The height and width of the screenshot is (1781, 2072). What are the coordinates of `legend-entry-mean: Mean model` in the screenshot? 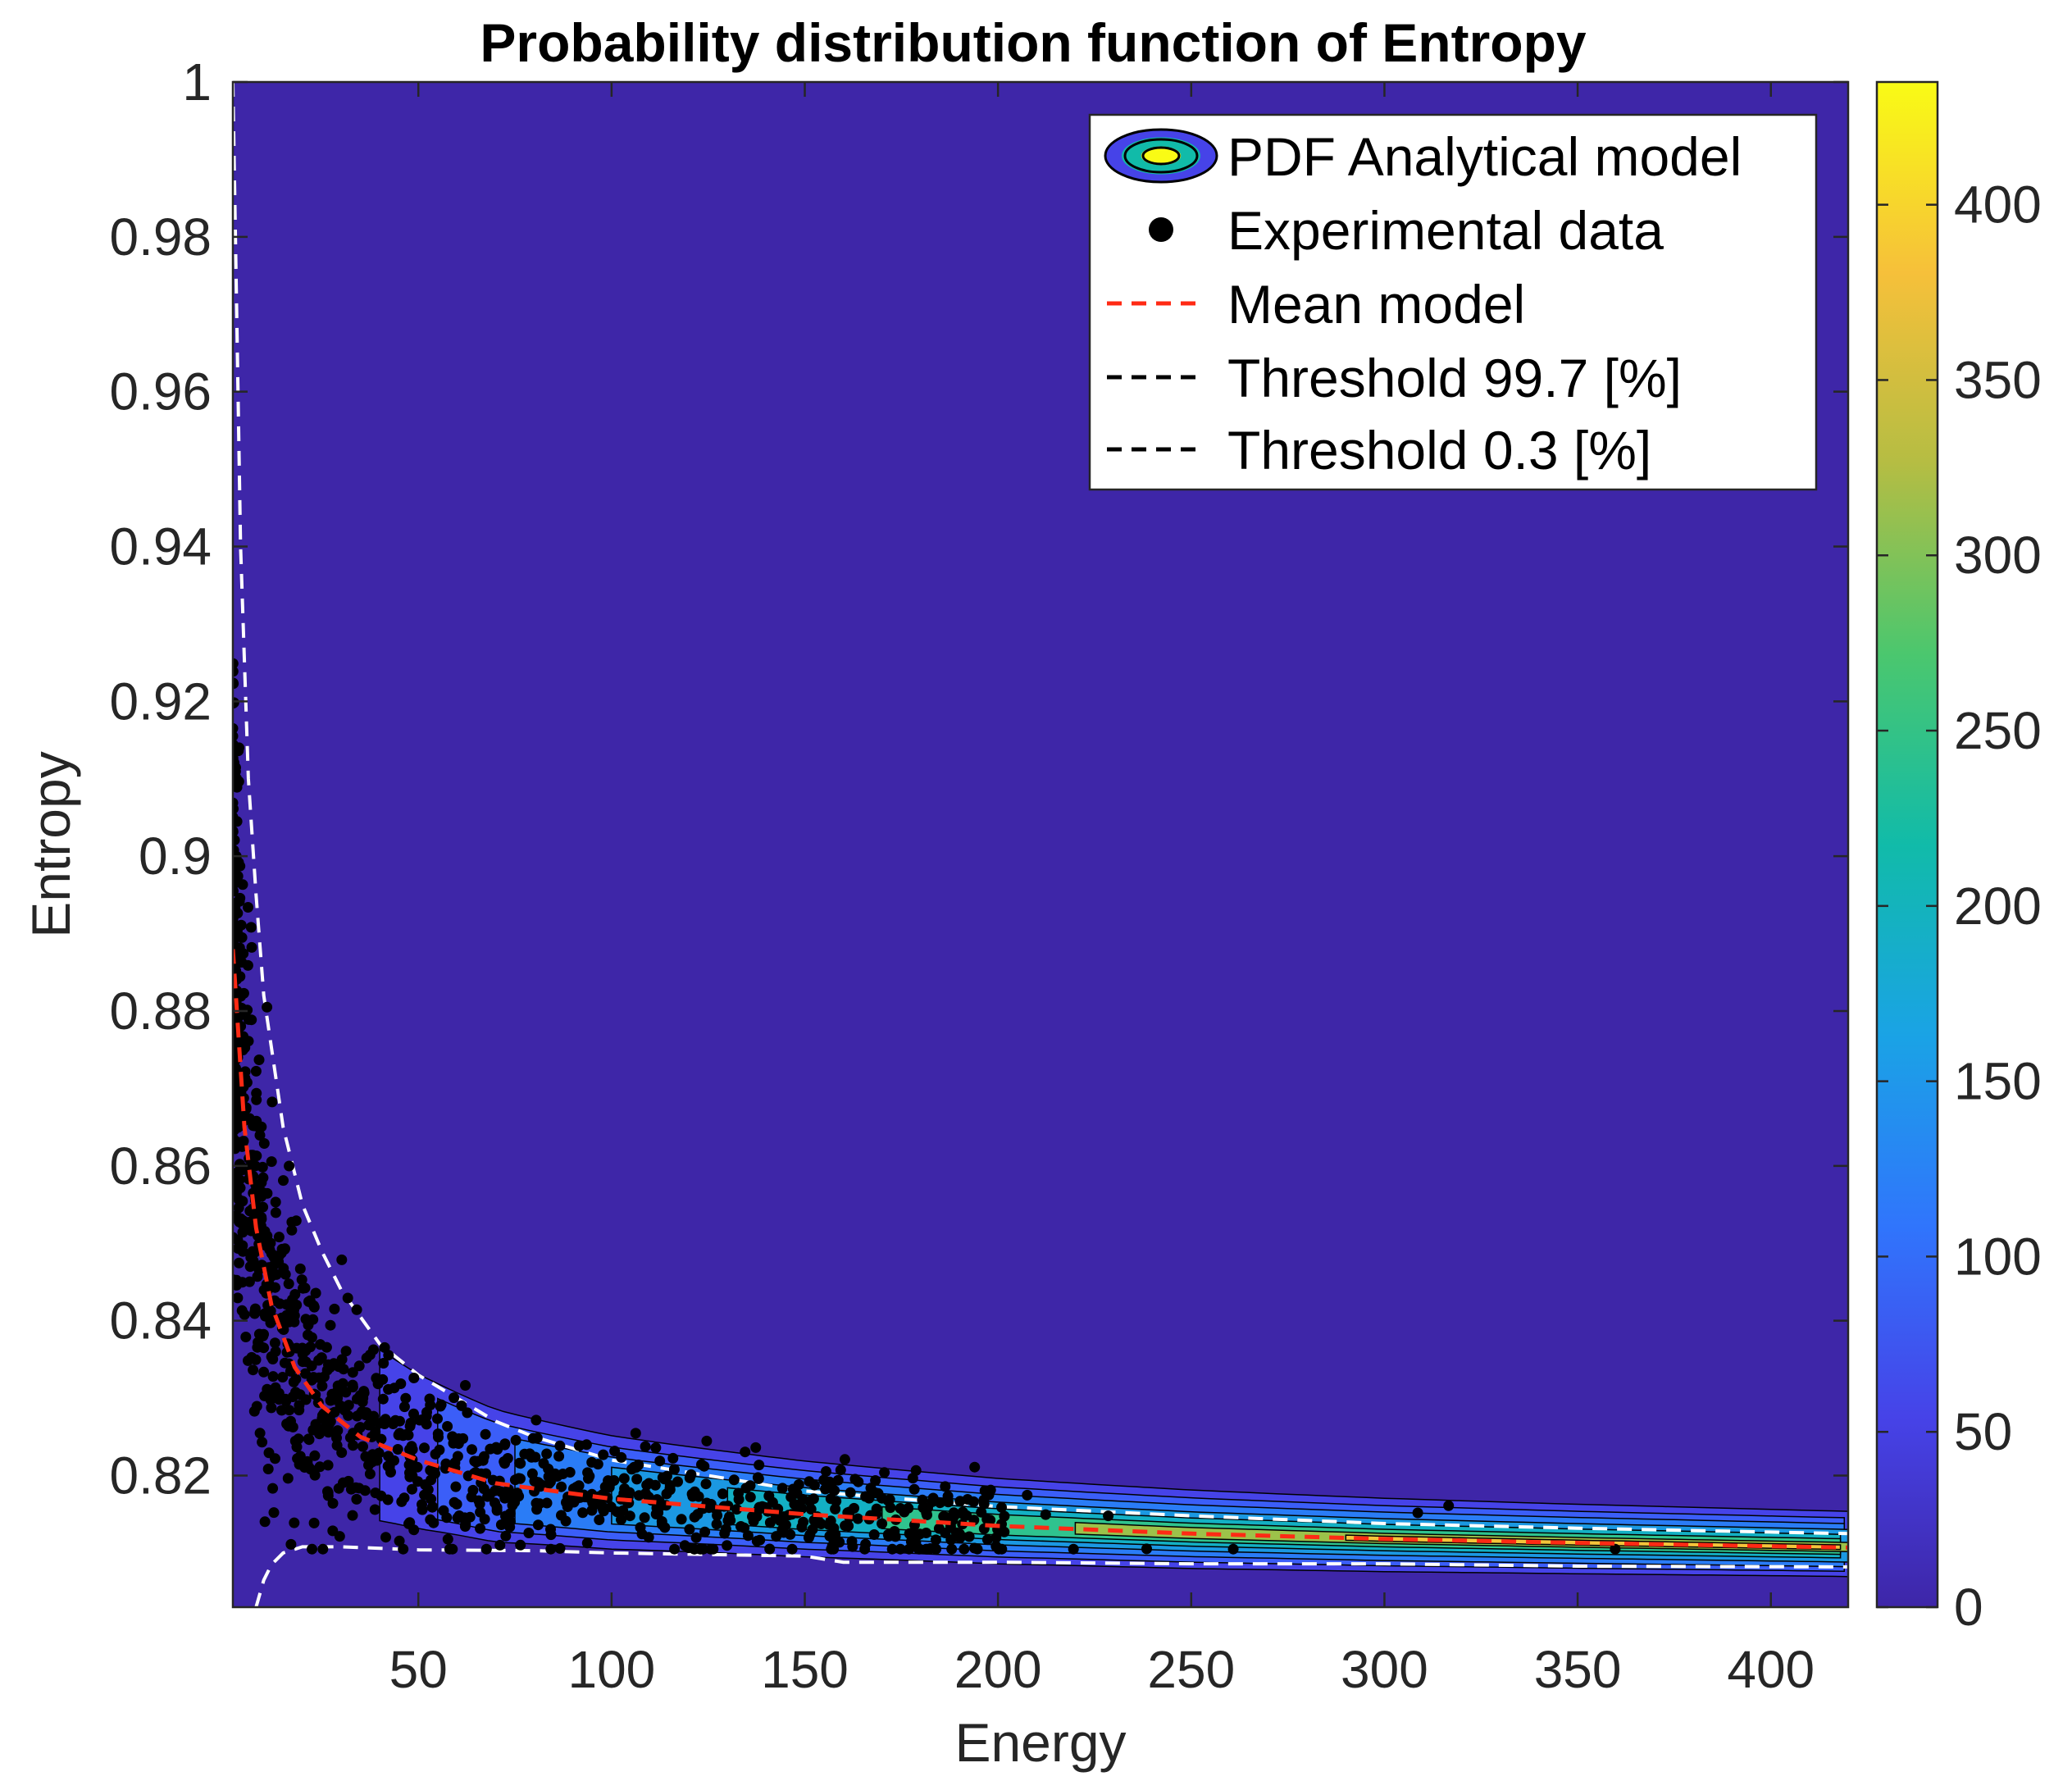 It's located at (1316, 304).